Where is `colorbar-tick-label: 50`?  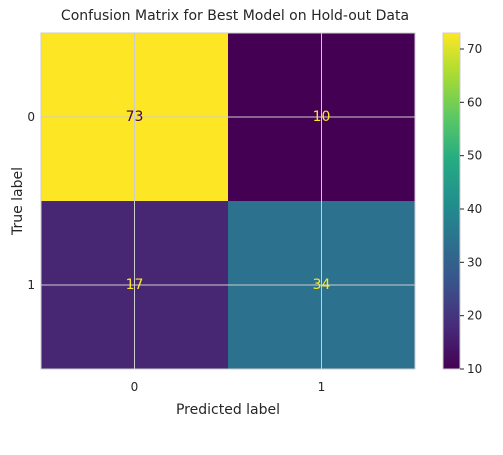 colorbar-tick-label: 50 is located at coordinates (474, 156).